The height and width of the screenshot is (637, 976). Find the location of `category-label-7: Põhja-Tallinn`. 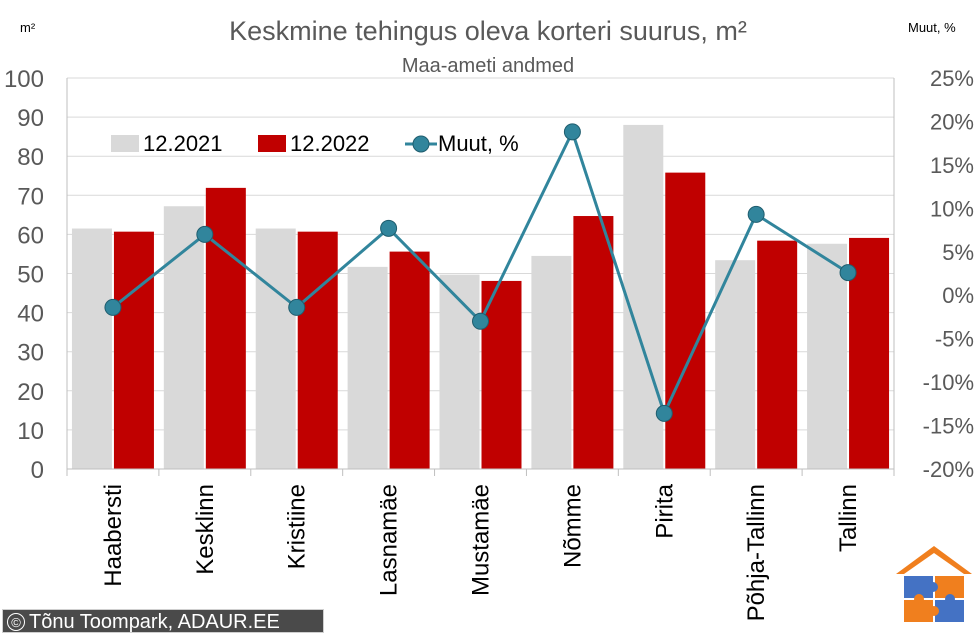

category-label-7: Põhja-Tallinn is located at coordinates (756, 552).